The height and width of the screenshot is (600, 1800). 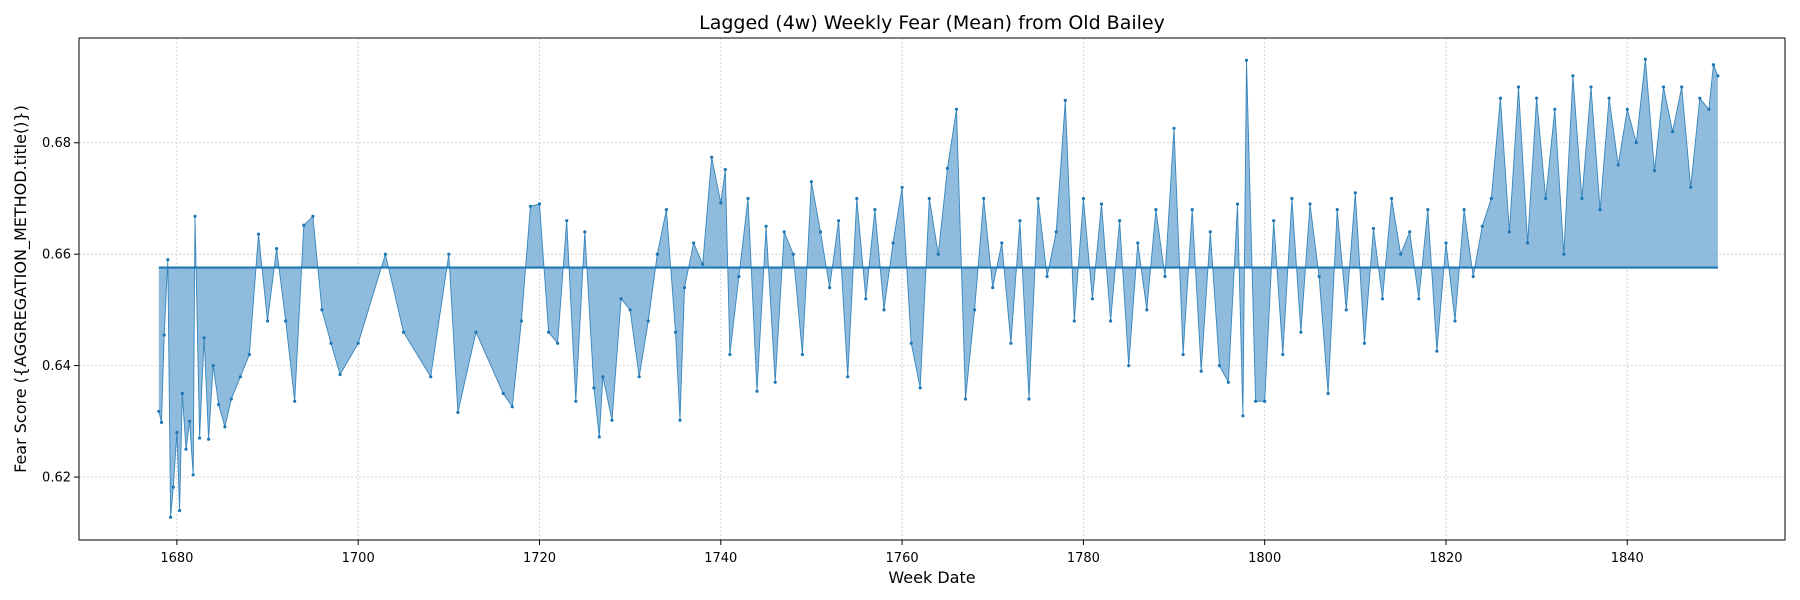 What do you see at coordinates (56, 255) in the screenshot?
I see `y-tick-label: 0.66` at bounding box center [56, 255].